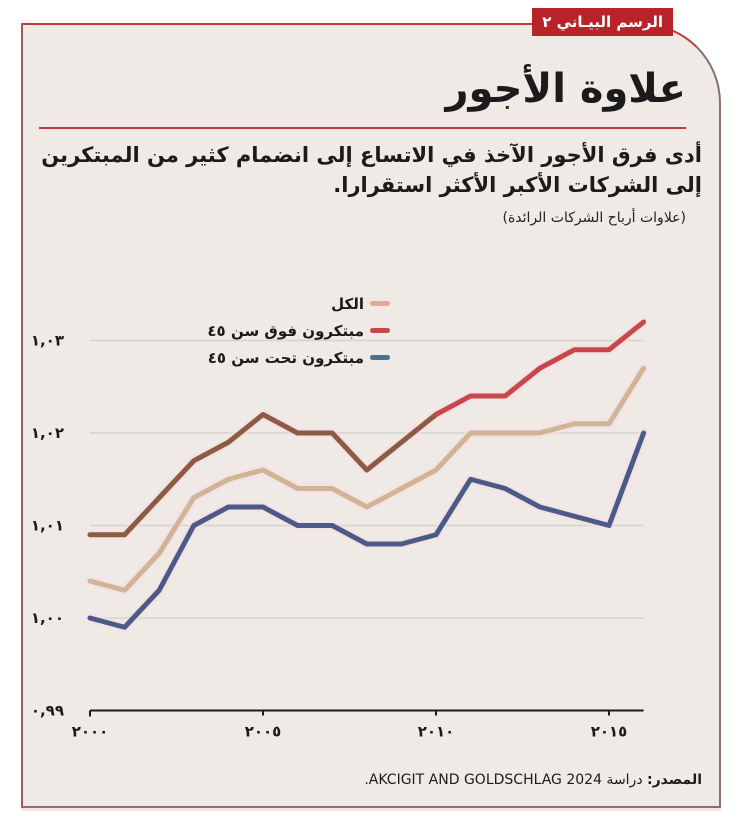 The width and height of the screenshot is (750, 832). What do you see at coordinates (285, 357) in the screenshot?
I see `legend-label: مبتكرون تحت سن ٤٥` at bounding box center [285, 357].